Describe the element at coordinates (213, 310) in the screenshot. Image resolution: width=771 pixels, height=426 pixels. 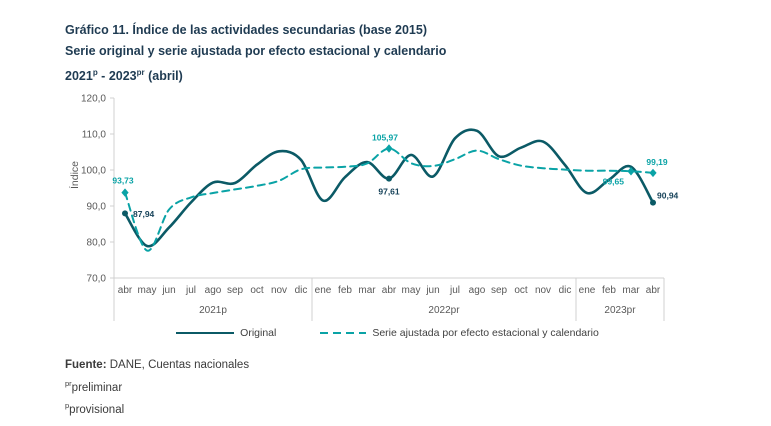
I see `svg-text: 2021p` at that location.